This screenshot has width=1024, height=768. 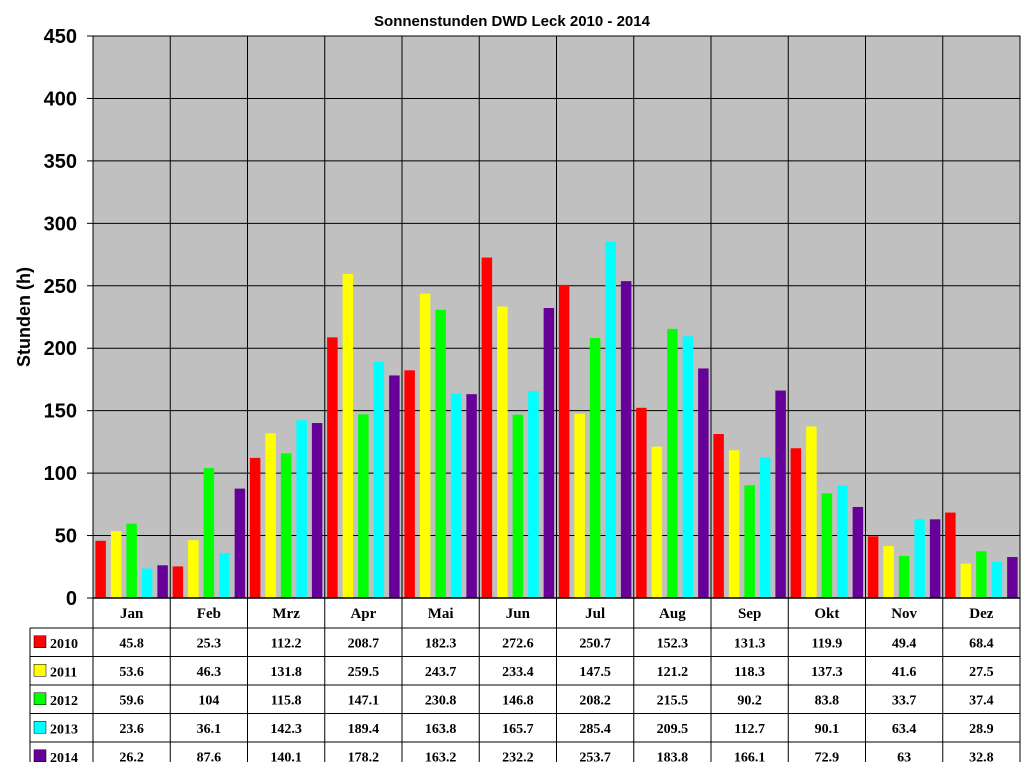 What do you see at coordinates (981, 643) in the screenshot?
I see `data-label: 68.4` at bounding box center [981, 643].